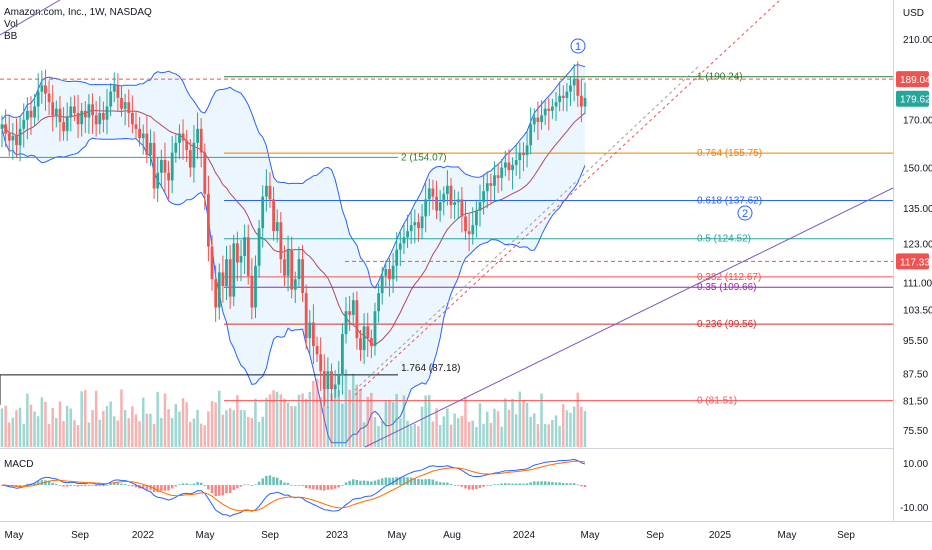 Image resolution: width=932 pixels, height=550 pixels. I want to click on time-axis-label: 2023, so click(337, 535).